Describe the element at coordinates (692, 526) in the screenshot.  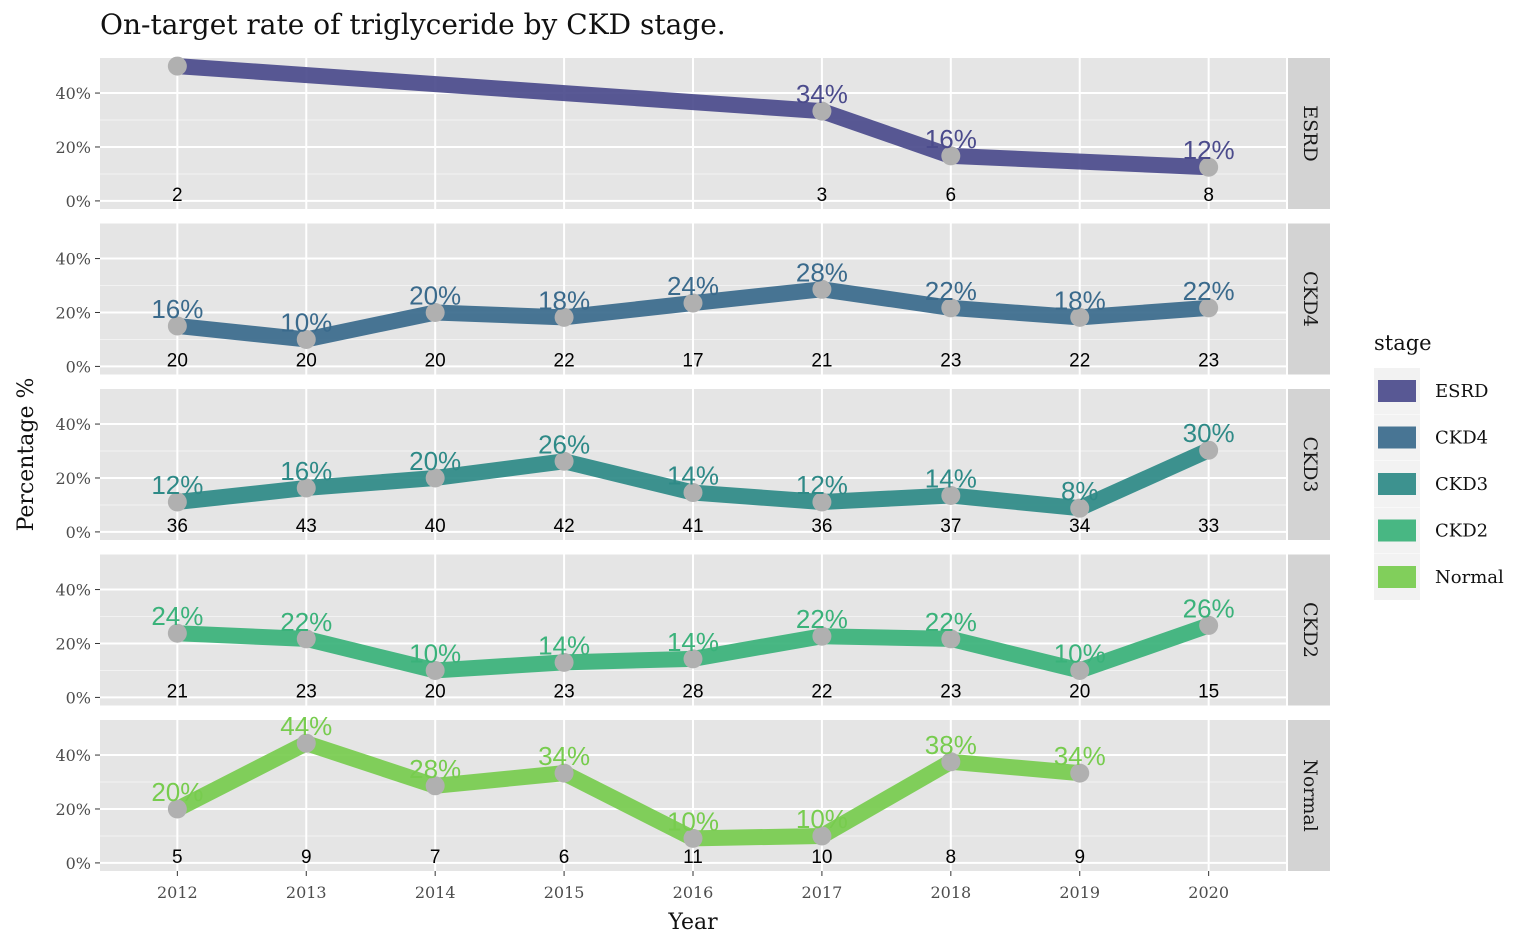
I see `count-label: 41` at that location.